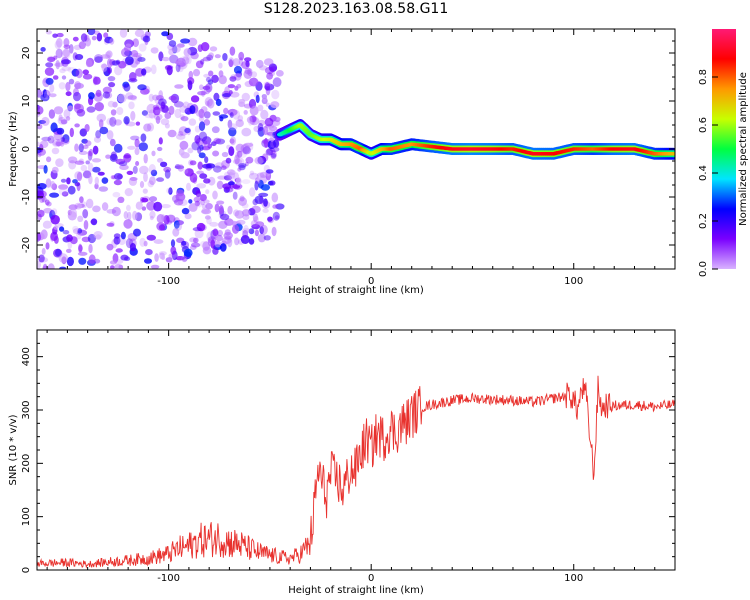 The image size is (750, 600). Describe the element at coordinates (26, 516) in the screenshot. I see `snr-y-tick-label: 100` at that location.